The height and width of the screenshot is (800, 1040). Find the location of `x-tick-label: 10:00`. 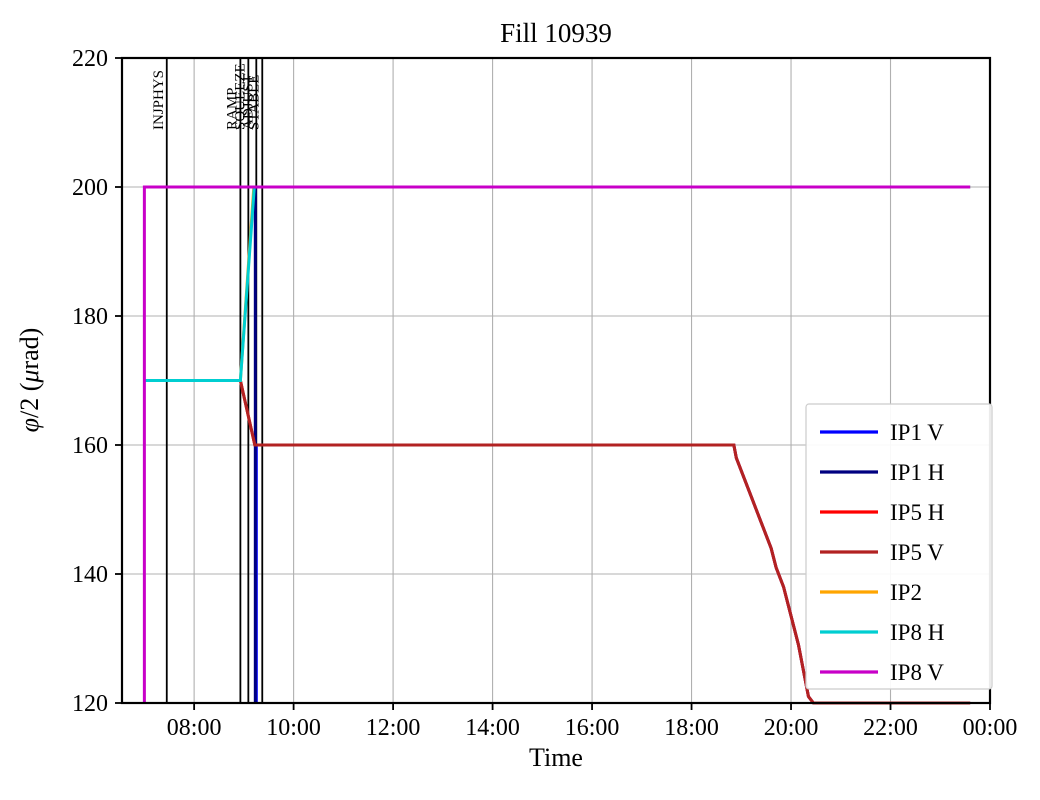

x-tick-label: 10:00 is located at coordinates (293, 728).